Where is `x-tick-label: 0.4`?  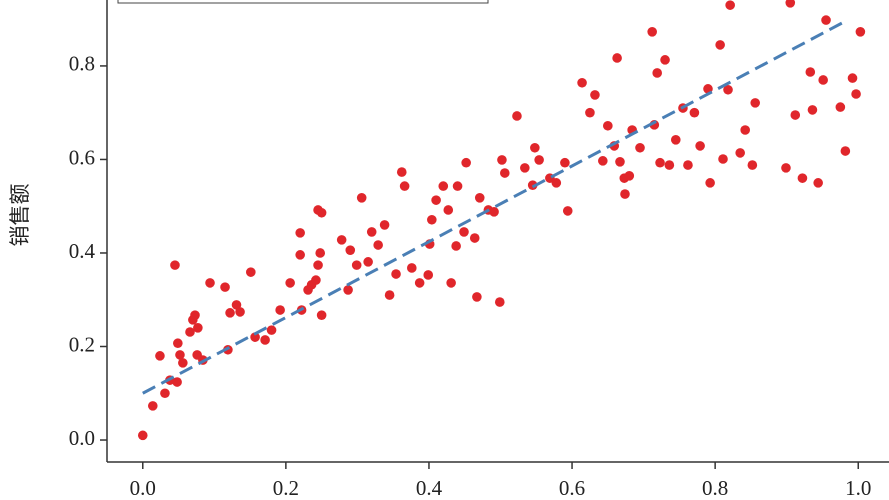 x-tick-label: 0.4 is located at coordinates (429, 488).